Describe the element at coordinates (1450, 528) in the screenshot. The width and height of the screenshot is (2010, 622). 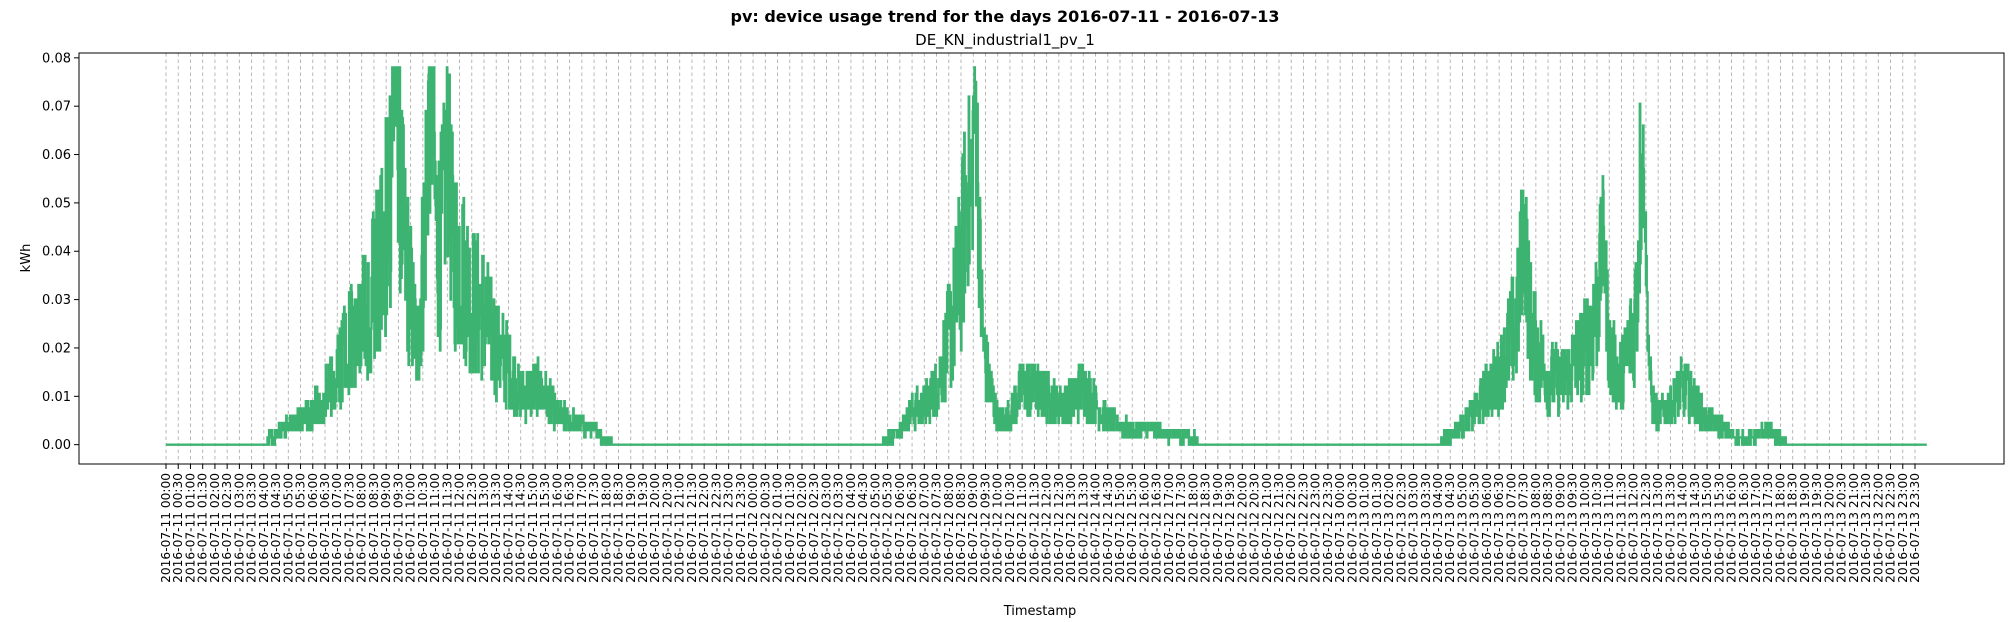
I see `x-tick-label: 2016-07-13 04:30` at that location.